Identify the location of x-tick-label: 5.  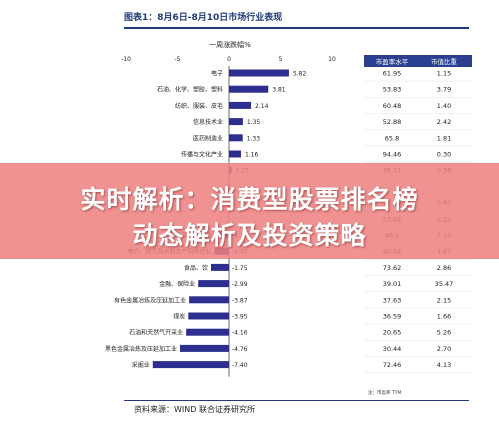
(281, 59).